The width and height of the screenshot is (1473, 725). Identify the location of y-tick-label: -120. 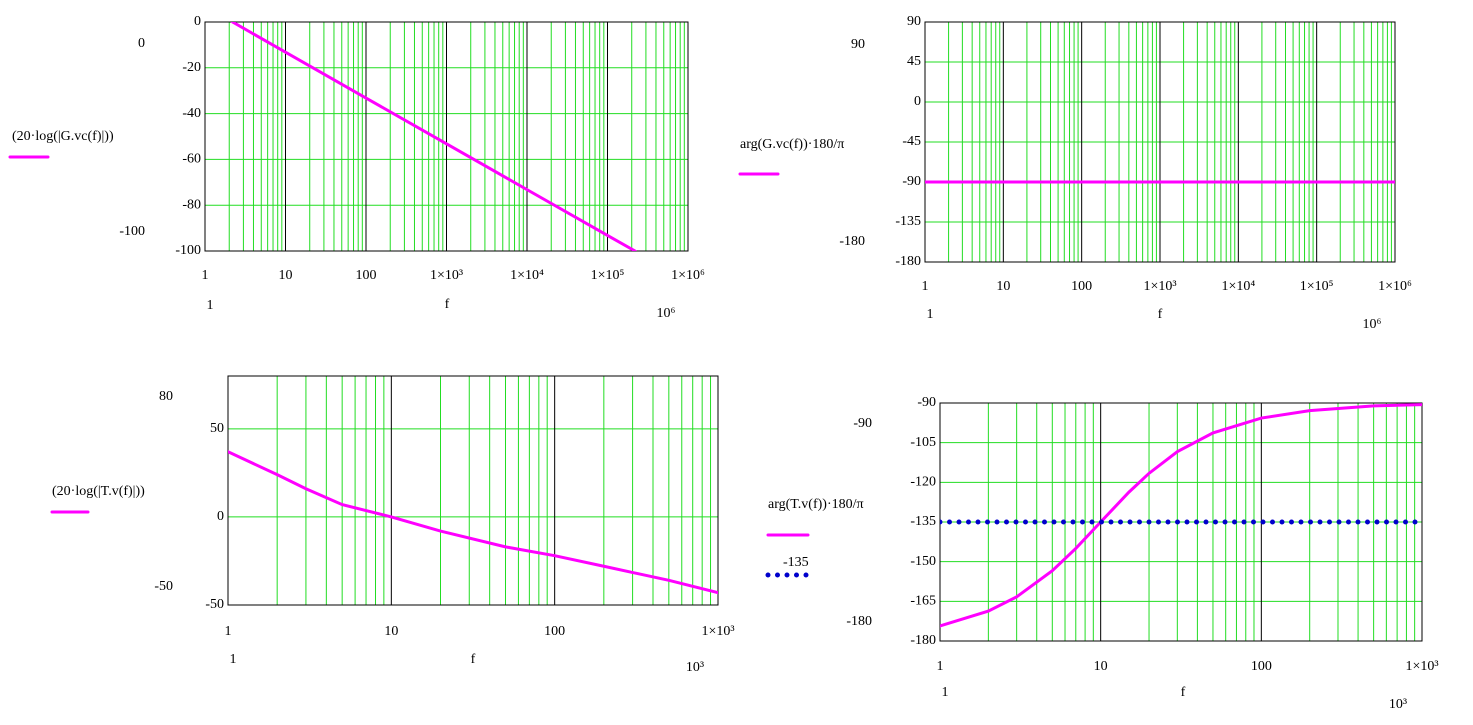
(923, 482).